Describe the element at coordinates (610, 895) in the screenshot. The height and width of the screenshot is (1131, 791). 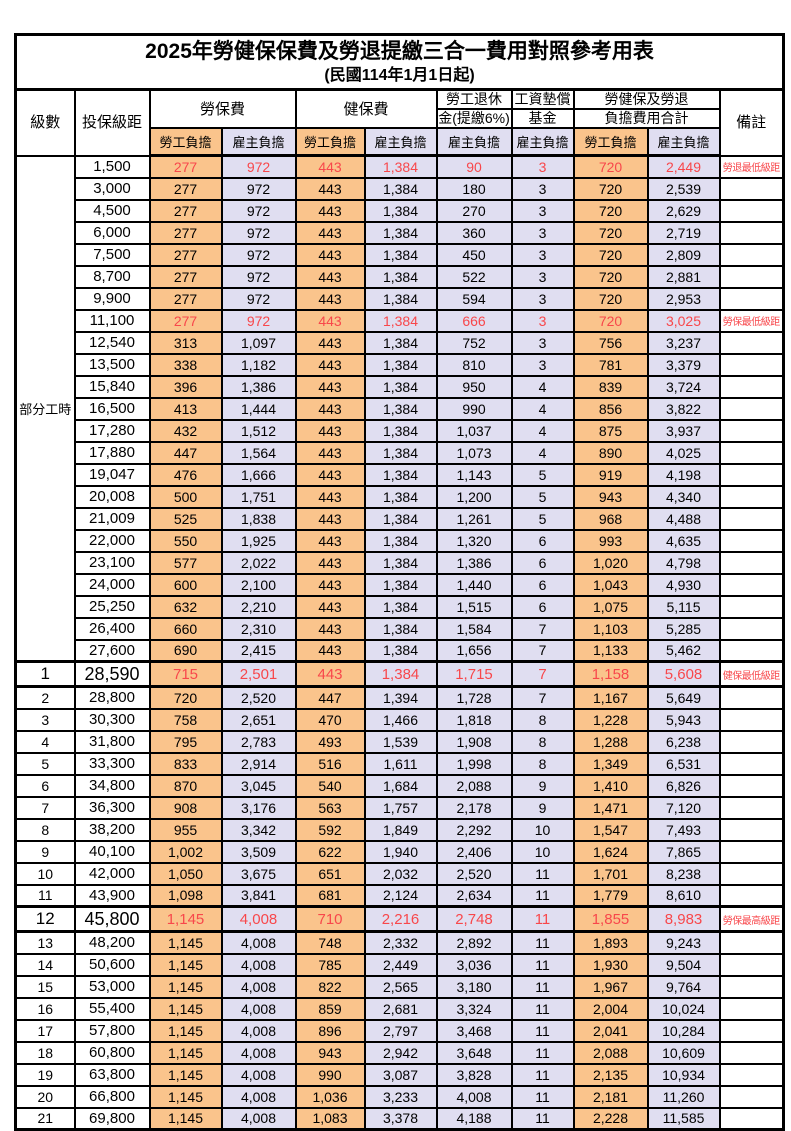
I see `total-employee-cell: 1,779` at that location.